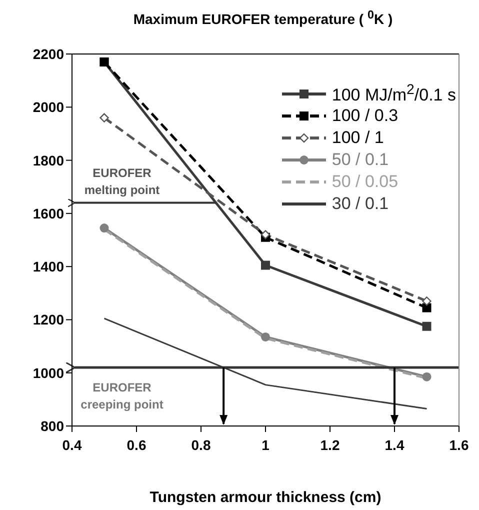 The image size is (479, 510). I want to click on legend-label: 50 / 0.05, so click(365, 182).